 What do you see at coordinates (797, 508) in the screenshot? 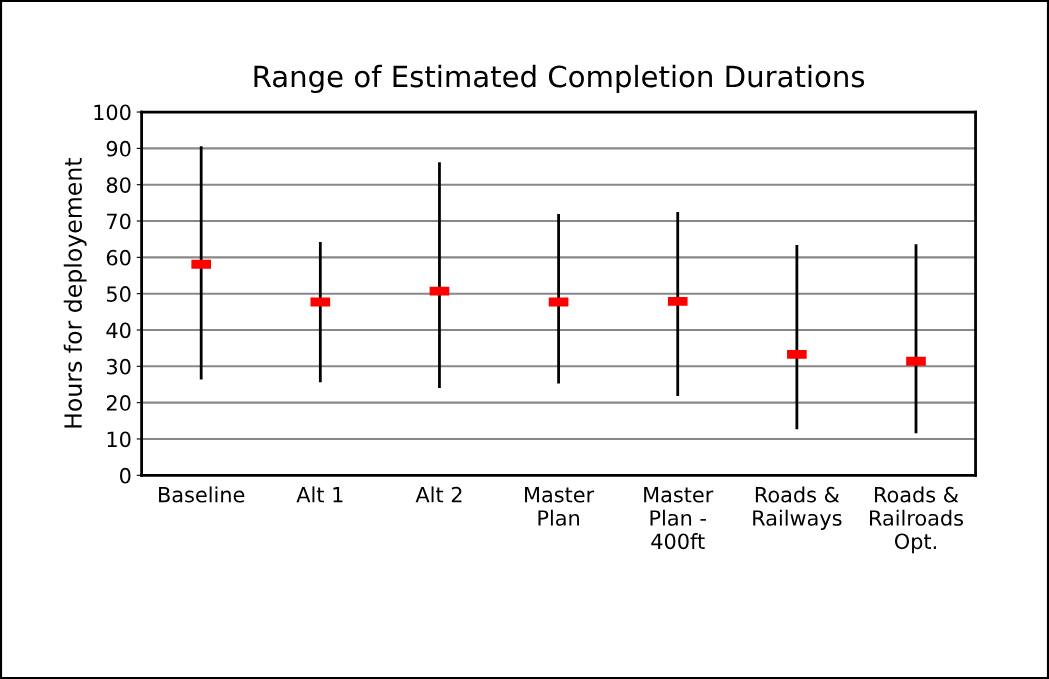
I see `x-tick-label: Roads & Railways` at bounding box center [797, 508].